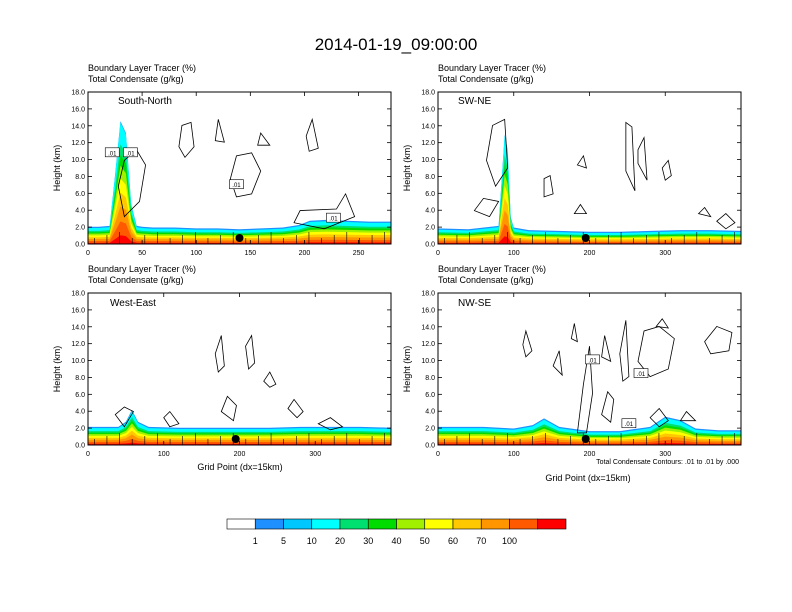 Image resolution: width=792 pixels, height=612 pixels. What do you see at coordinates (250, 253) in the screenshot?
I see `x-tick-label: 150` at bounding box center [250, 253].